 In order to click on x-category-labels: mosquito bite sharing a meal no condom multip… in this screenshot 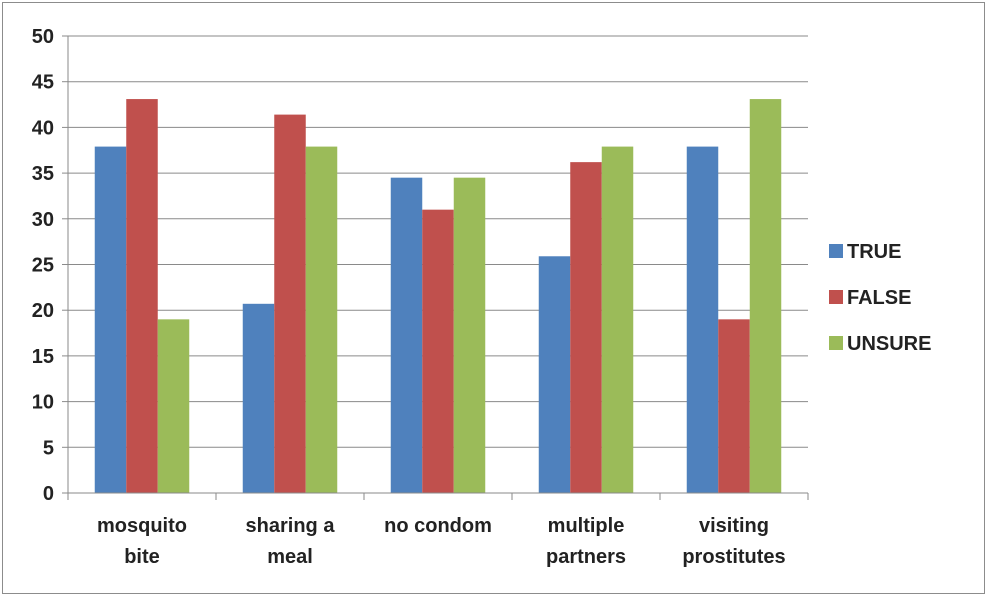, I will do `click(441, 541)`.